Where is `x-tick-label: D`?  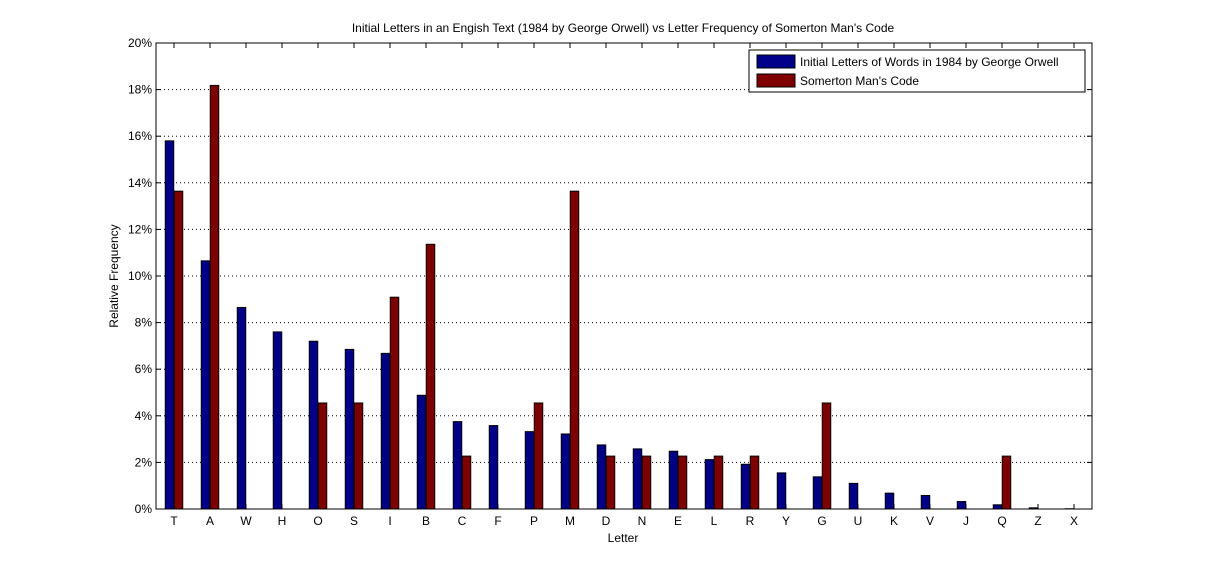 x-tick-label: D is located at coordinates (606, 521).